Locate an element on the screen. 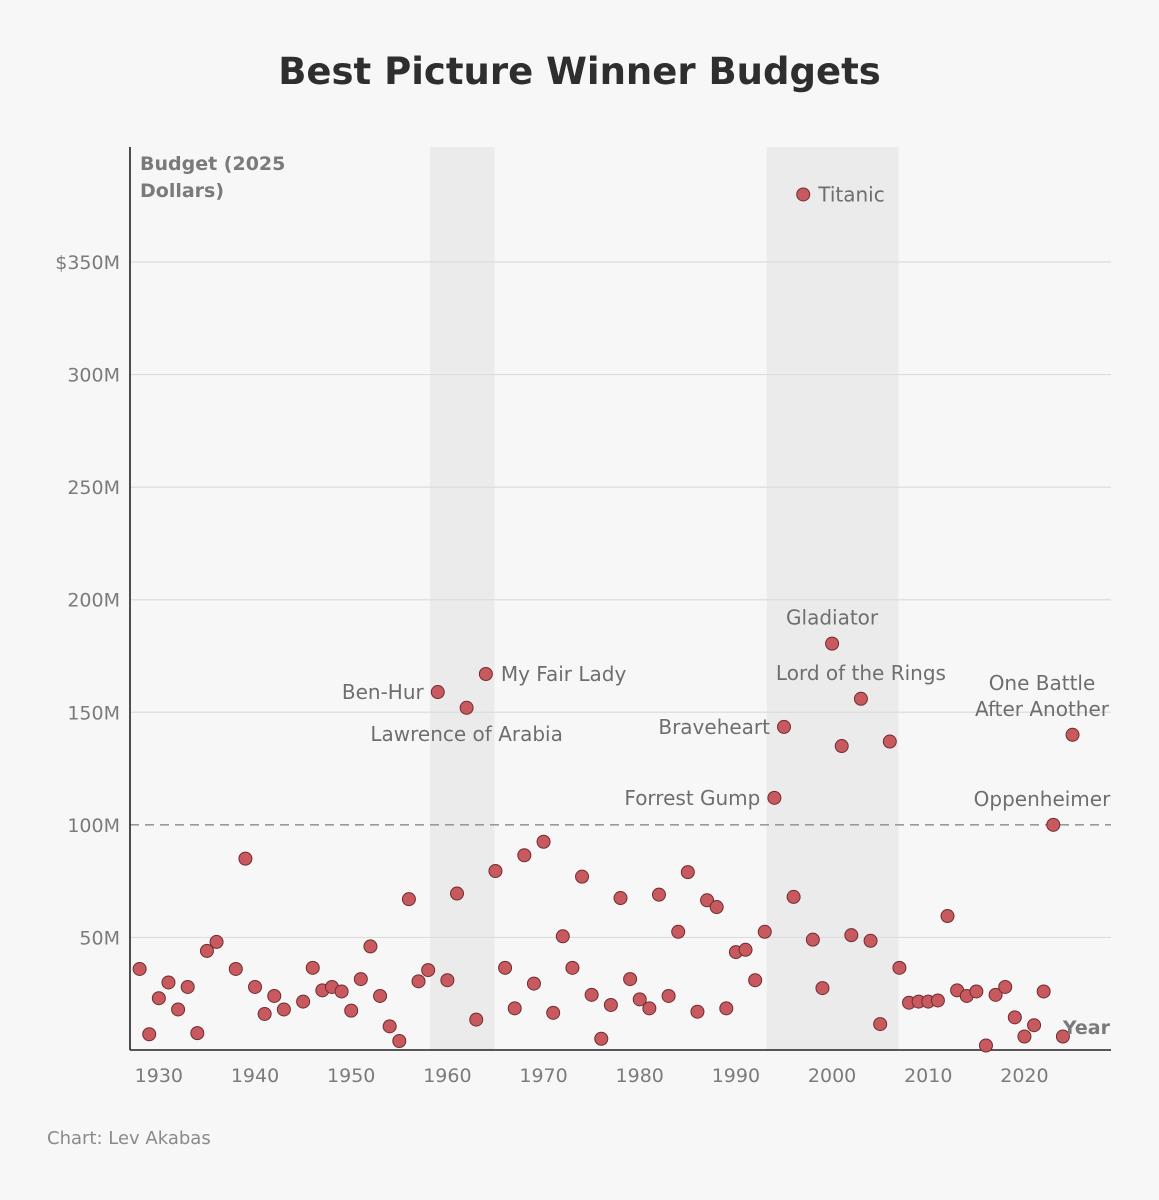 The width and height of the screenshot is (1159, 1200). annotation-label: Ben-Hur is located at coordinates (383, 692).